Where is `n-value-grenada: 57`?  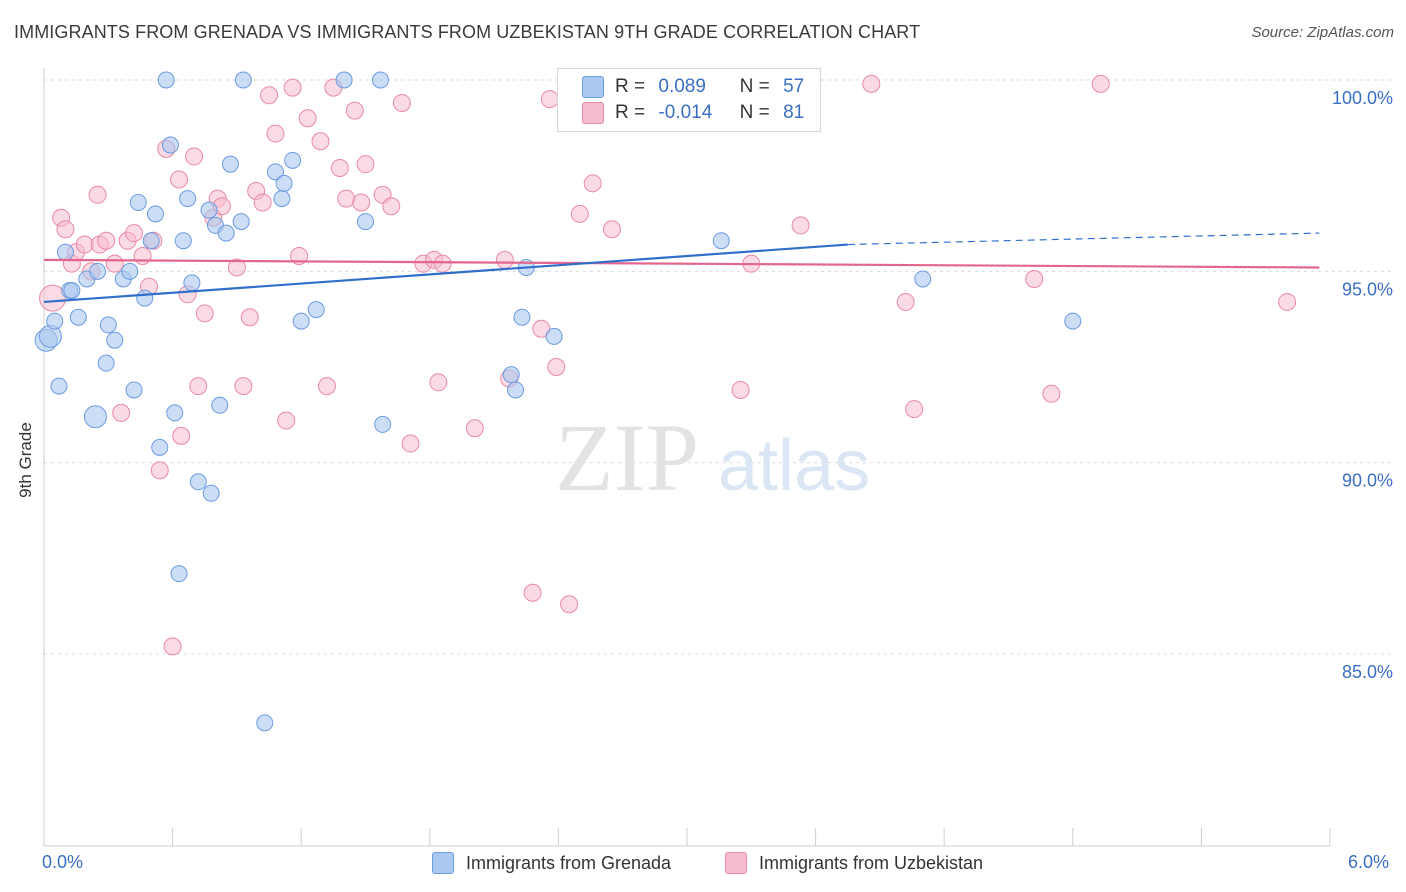 n-value-grenada: 57 is located at coordinates (794, 86).